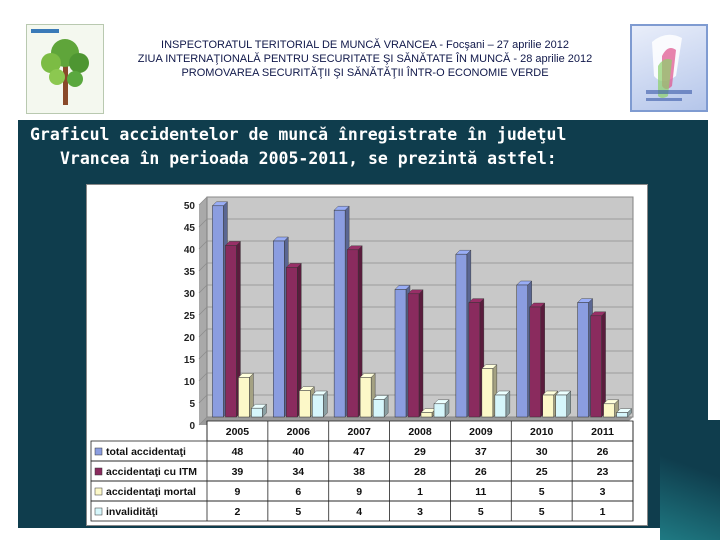 The width and height of the screenshot is (720, 540). Describe the element at coordinates (192, 426) in the screenshot. I see `y-tick-label: 0` at that location.